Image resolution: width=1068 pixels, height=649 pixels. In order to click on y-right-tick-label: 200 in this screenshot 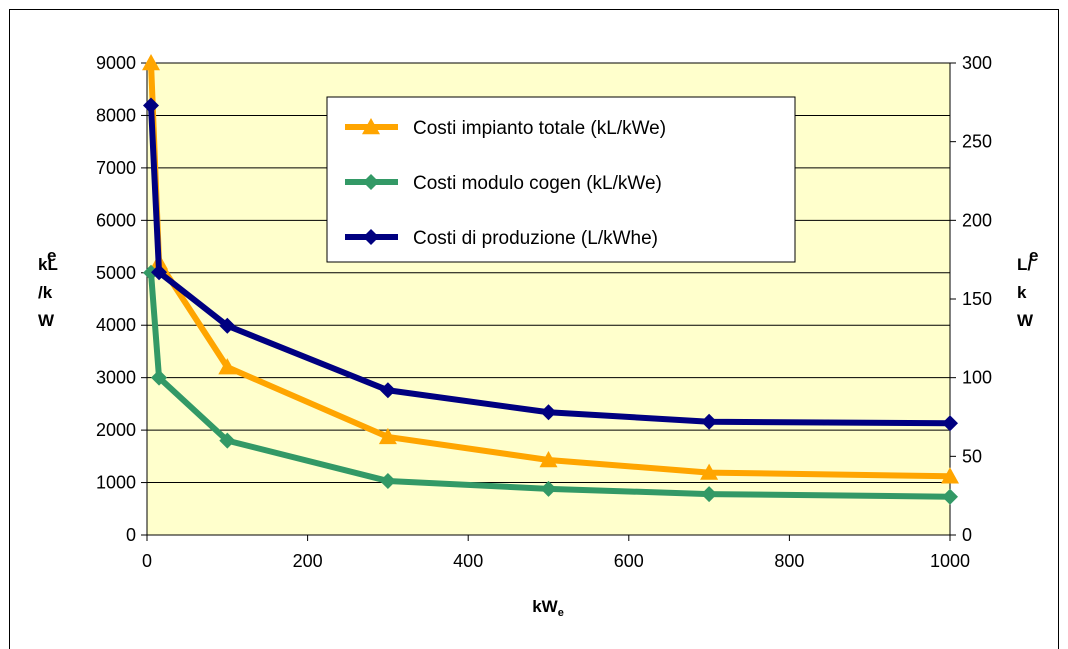, I will do `click(977, 220)`.